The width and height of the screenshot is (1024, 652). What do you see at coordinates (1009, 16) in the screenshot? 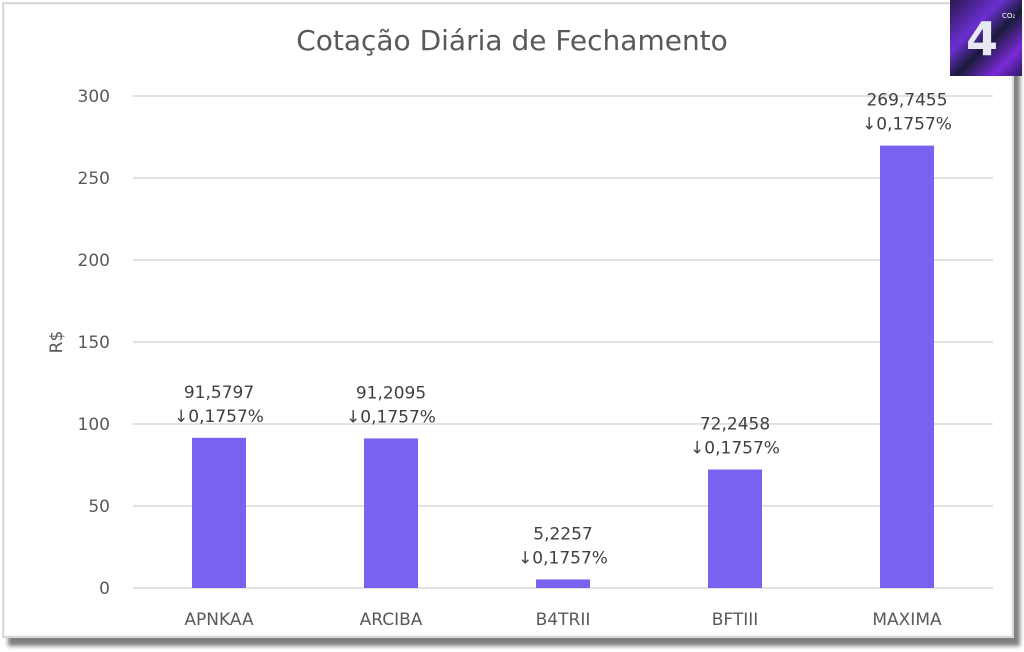
I see `logo-superscript: CO₂` at bounding box center [1009, 16].